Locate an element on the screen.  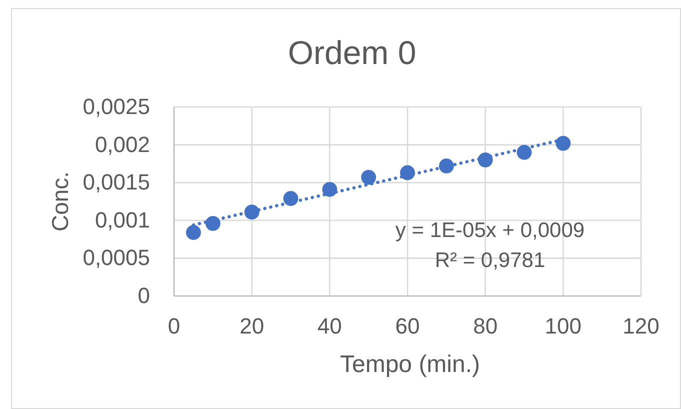
x-tick-label: 60 is located at coordinates (407, 326).